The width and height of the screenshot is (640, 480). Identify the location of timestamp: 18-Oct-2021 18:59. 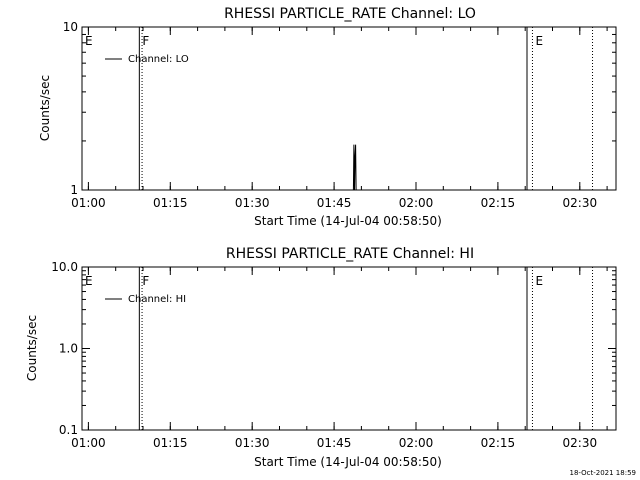
(603, 473).